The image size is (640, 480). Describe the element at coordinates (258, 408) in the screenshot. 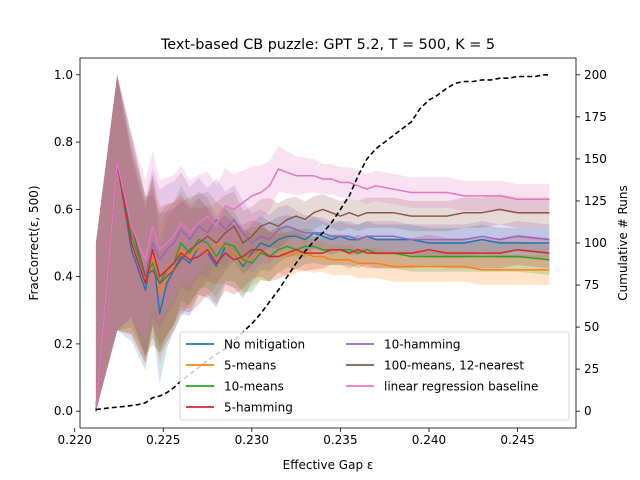

I see `legend-label-5-hamming: 5-hamming` at that location.